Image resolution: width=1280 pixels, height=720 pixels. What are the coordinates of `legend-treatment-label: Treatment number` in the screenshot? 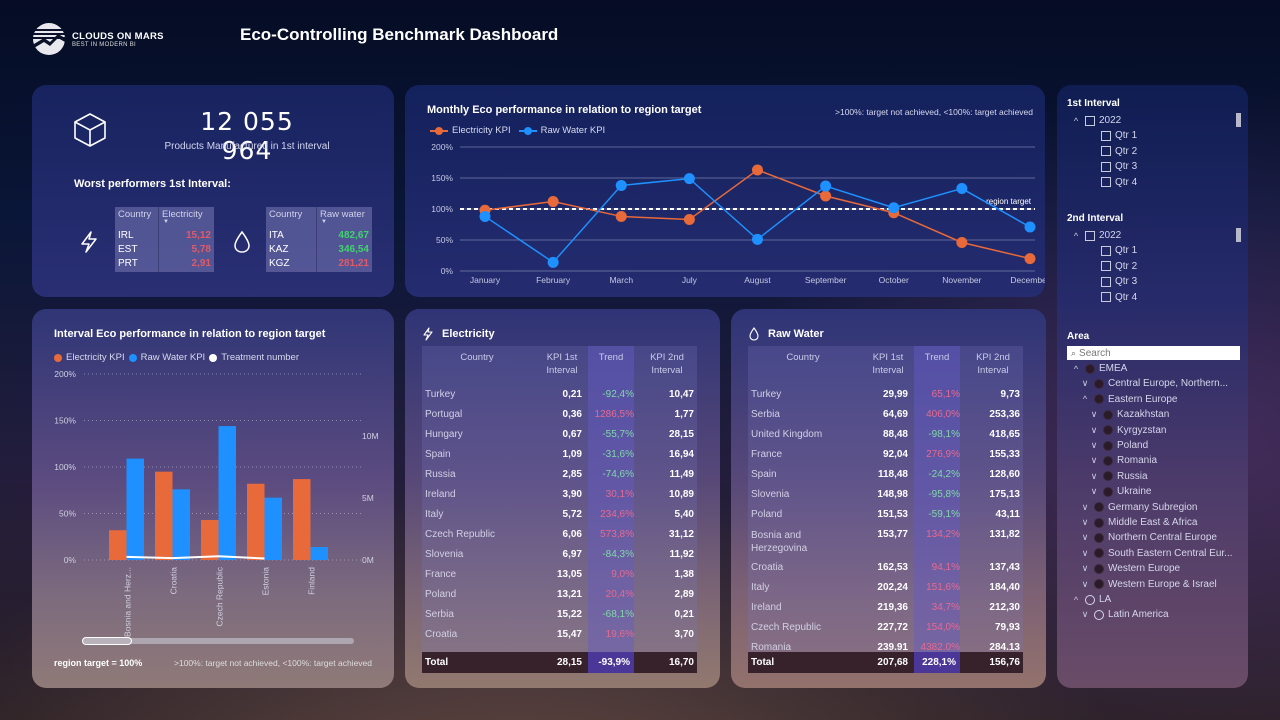 It's located at (260, 357).